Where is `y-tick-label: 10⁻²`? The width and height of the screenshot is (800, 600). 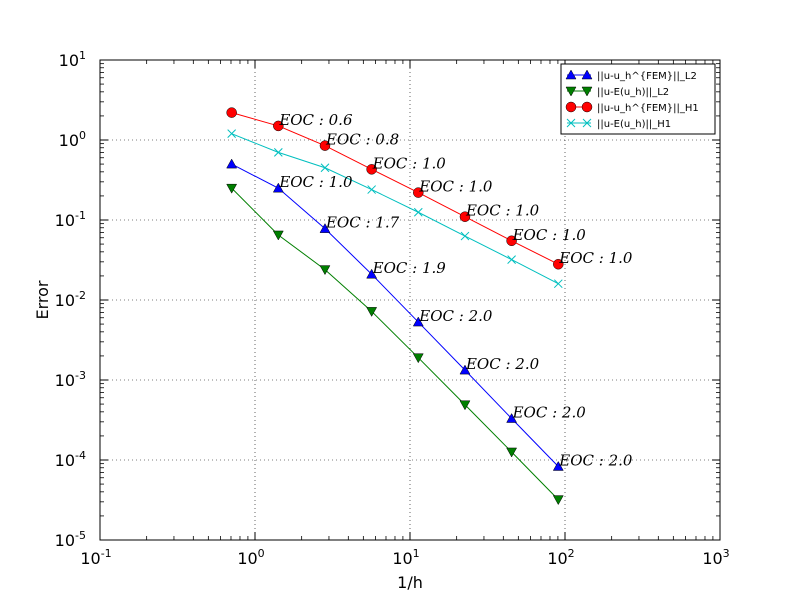
y-tick-label: 10⁻² is located at coordinates (70, 299).